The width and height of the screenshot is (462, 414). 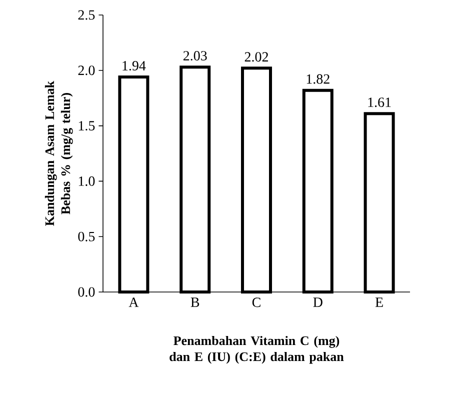 I want to click on data-label: 2.03, so click(x=195, y=56).